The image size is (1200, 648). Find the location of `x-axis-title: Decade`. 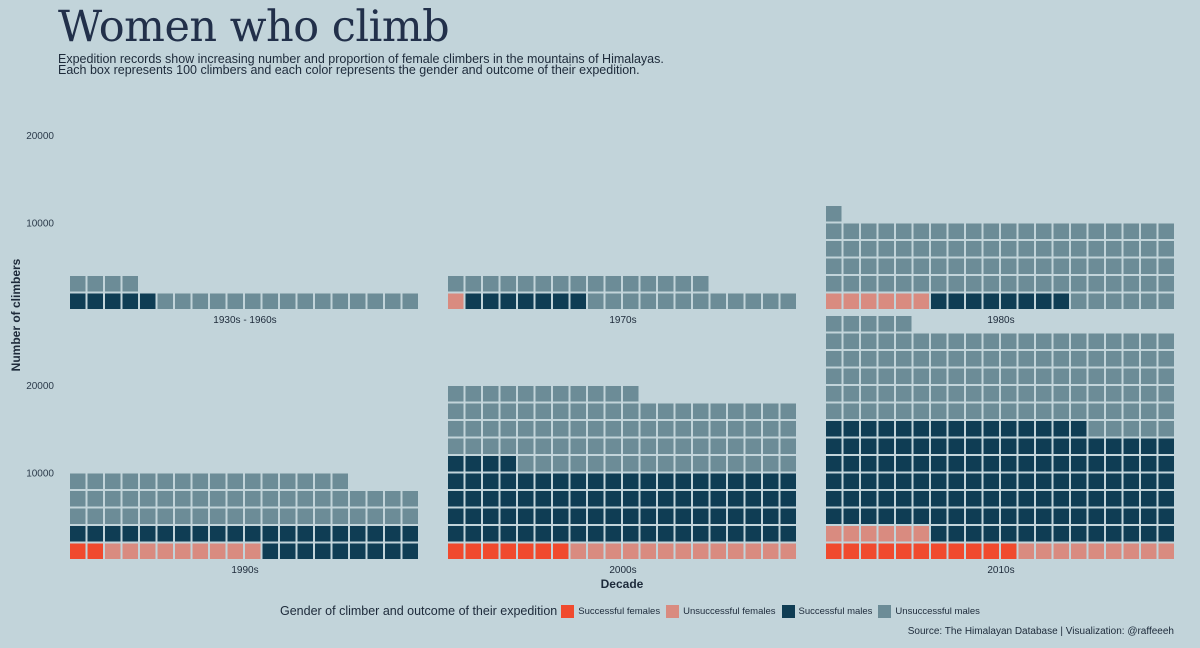

x-axis-title: Decade is located at coordinates (622, 584).